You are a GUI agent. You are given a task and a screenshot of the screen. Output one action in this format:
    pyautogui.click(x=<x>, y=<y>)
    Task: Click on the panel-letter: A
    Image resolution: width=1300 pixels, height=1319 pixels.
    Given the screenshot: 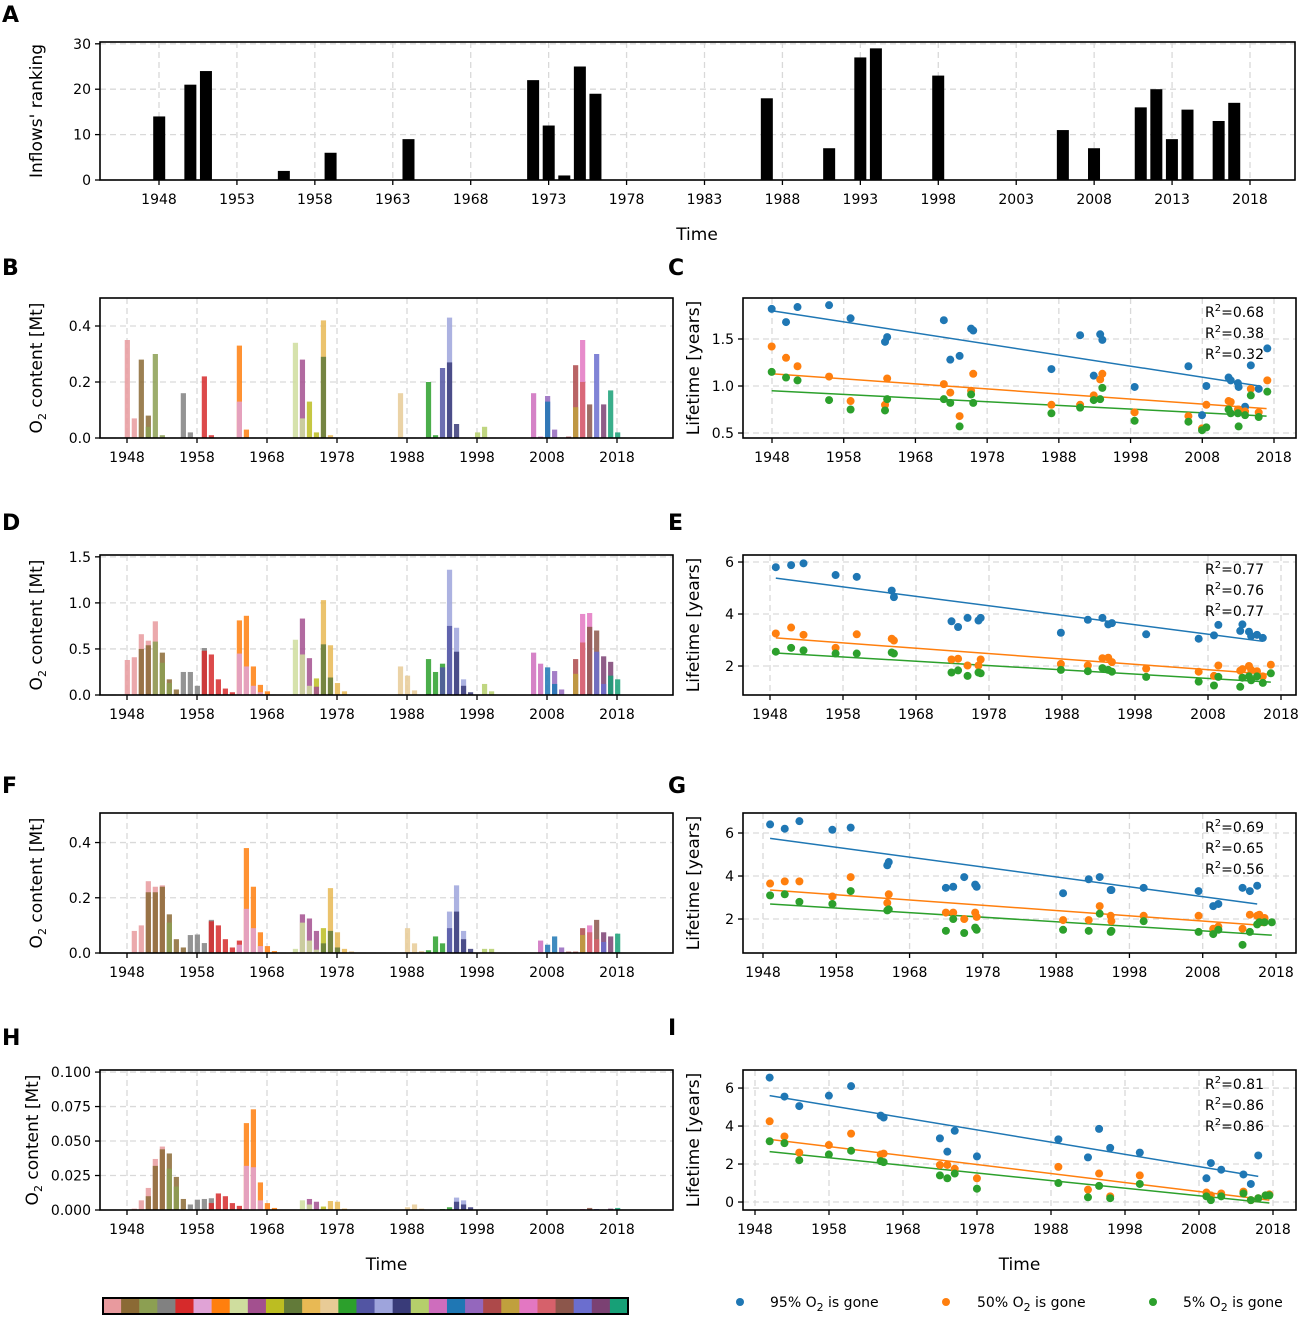 What is the action you would take?
    pyautogui.click(x=10, y=15)
    